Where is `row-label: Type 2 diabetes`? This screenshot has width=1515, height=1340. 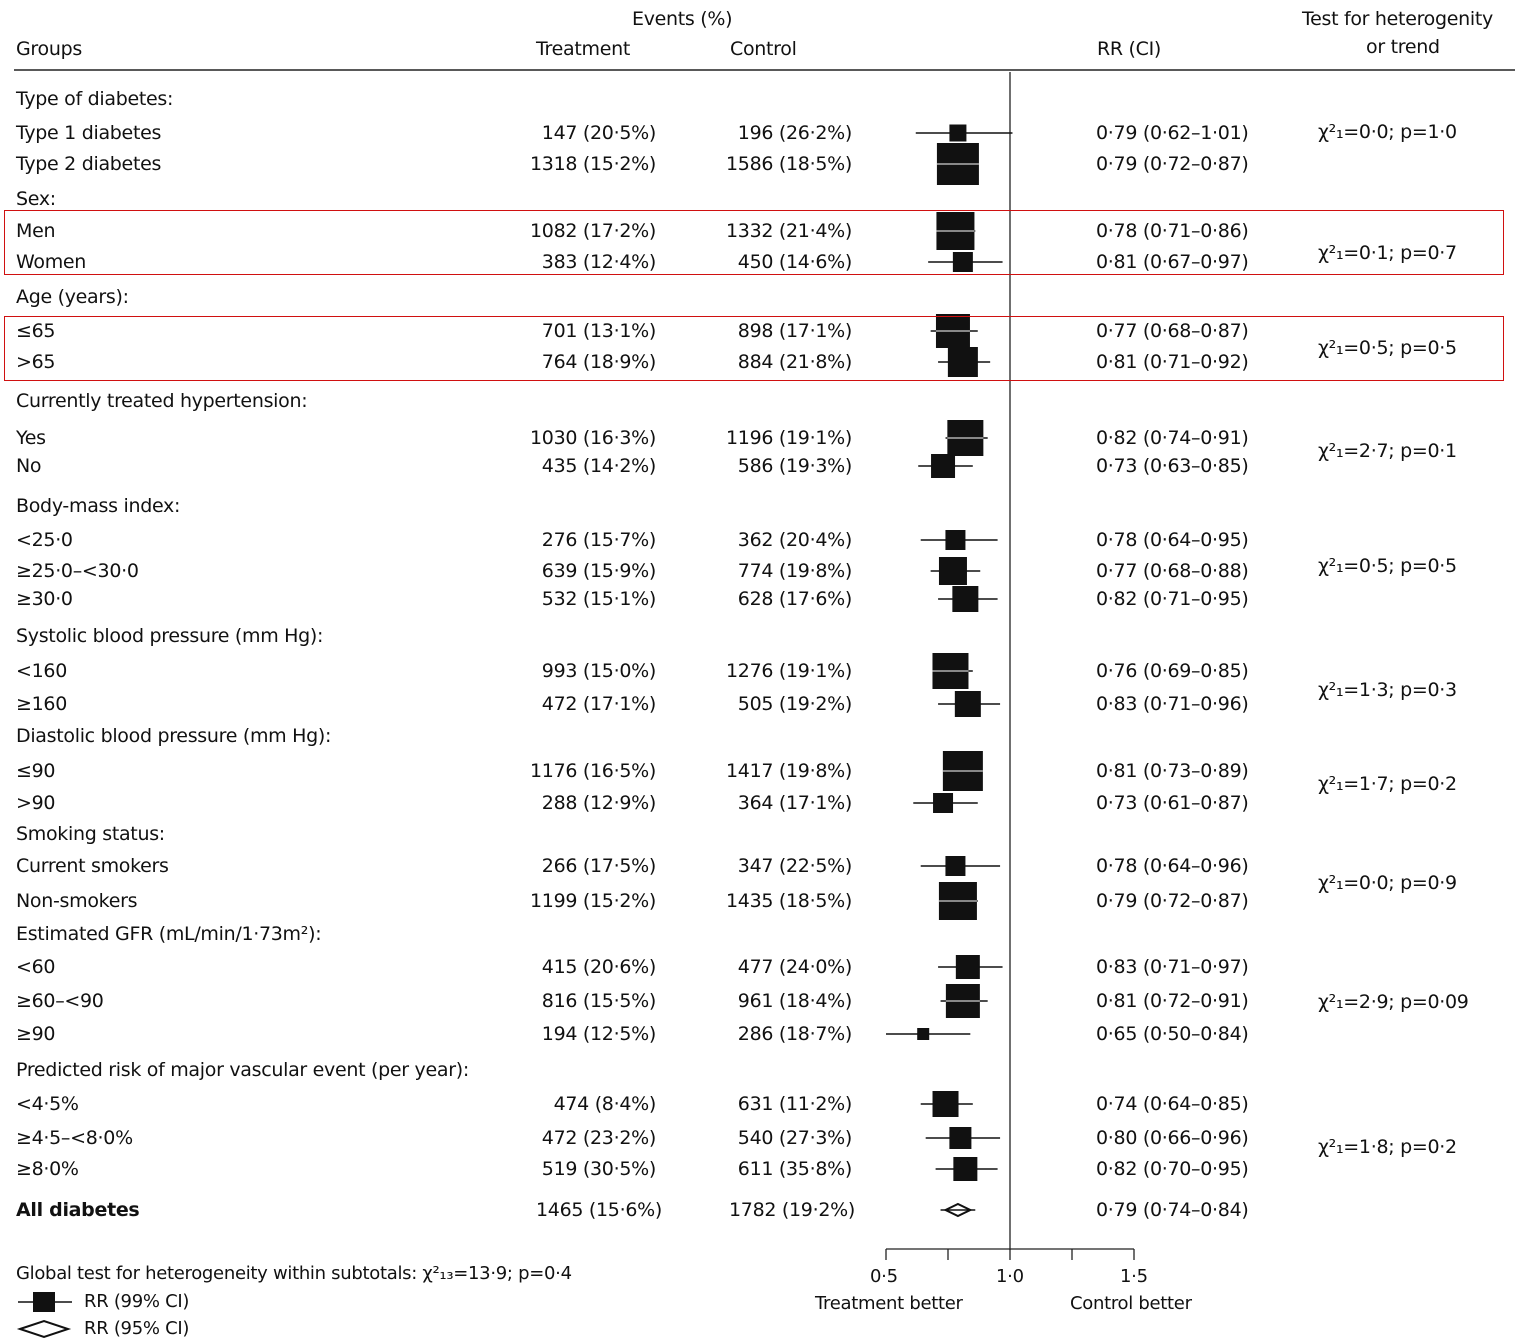
row-label: Type 2 diabetes is located at coordinates (89, 164).